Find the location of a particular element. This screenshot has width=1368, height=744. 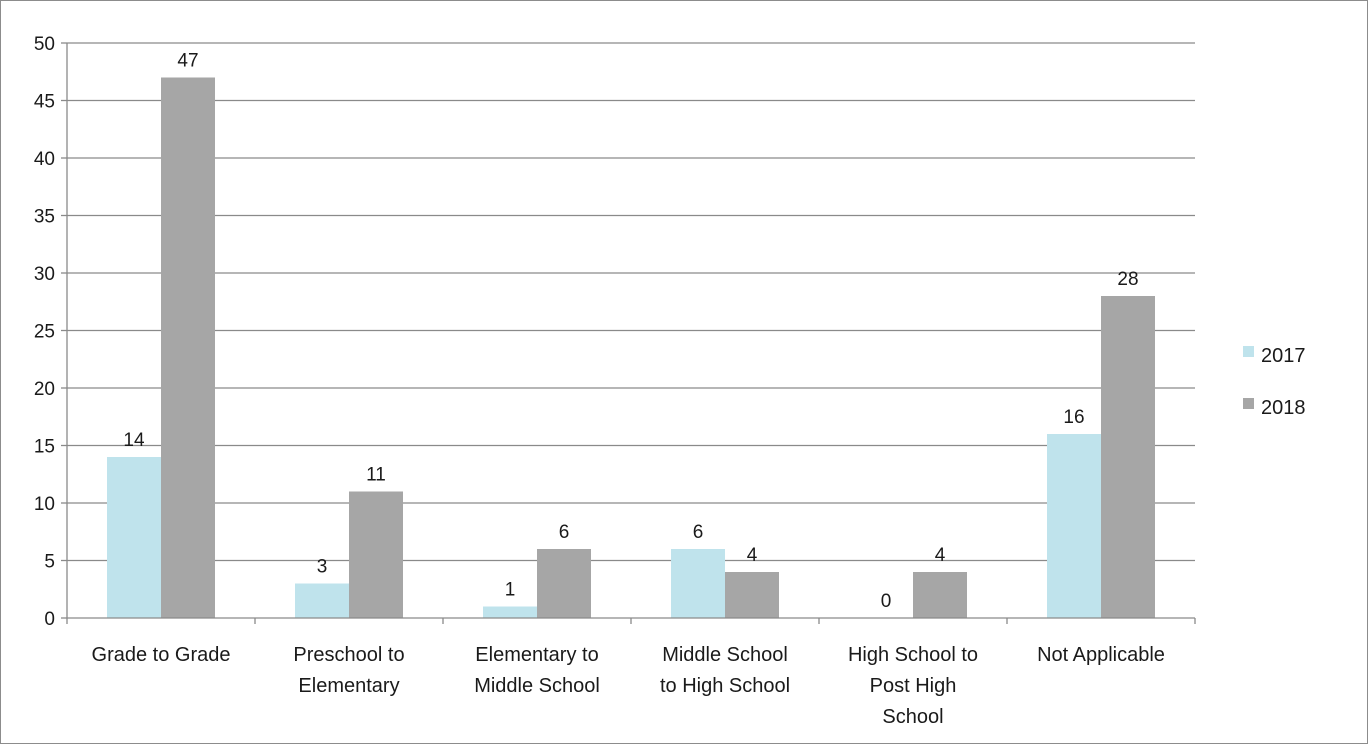

y-tick-label: 50 is located at coordinates (44, 44).